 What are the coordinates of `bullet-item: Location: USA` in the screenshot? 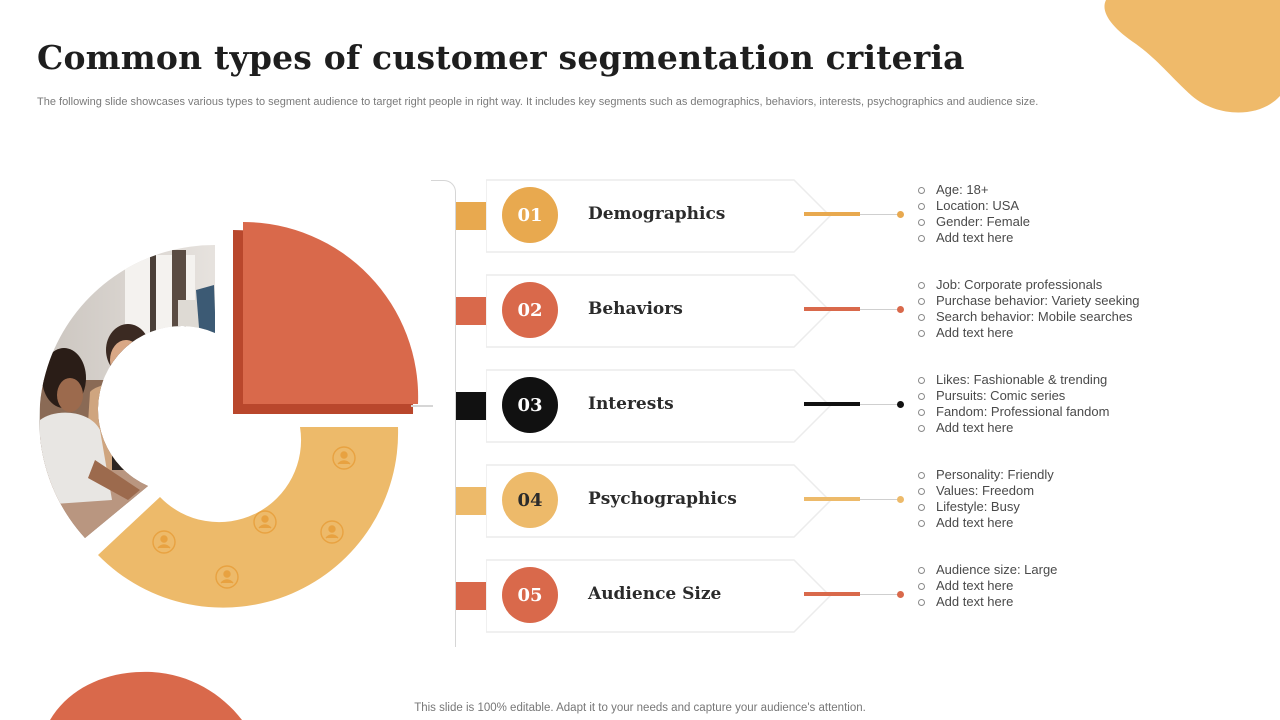 It's located at (973, 206).